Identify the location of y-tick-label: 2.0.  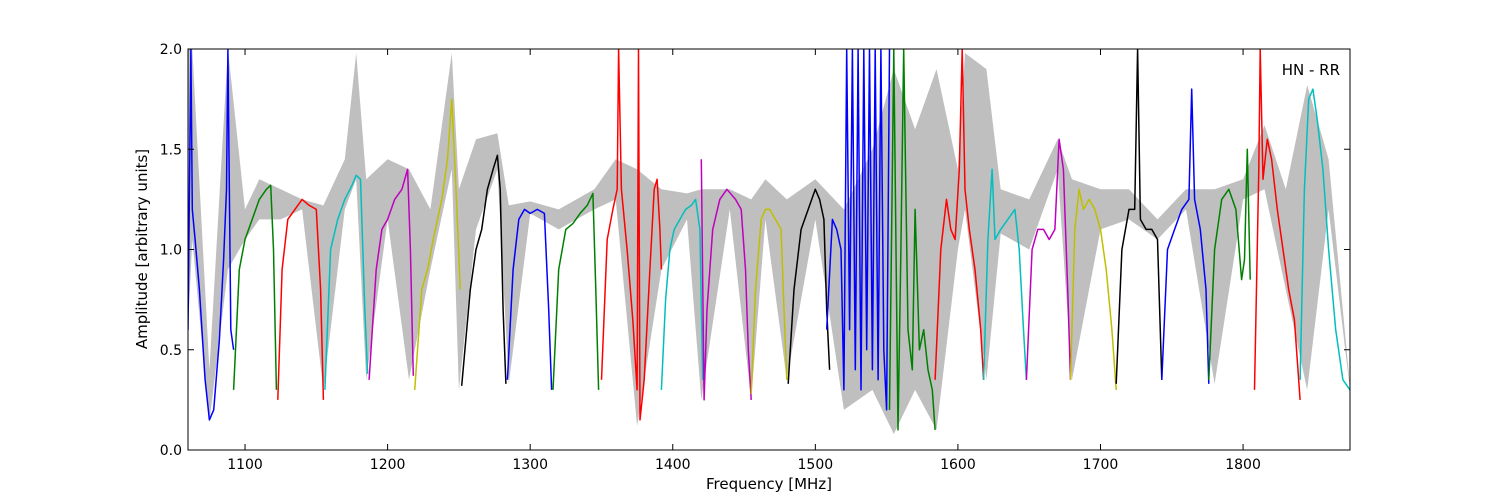
(171, 50).